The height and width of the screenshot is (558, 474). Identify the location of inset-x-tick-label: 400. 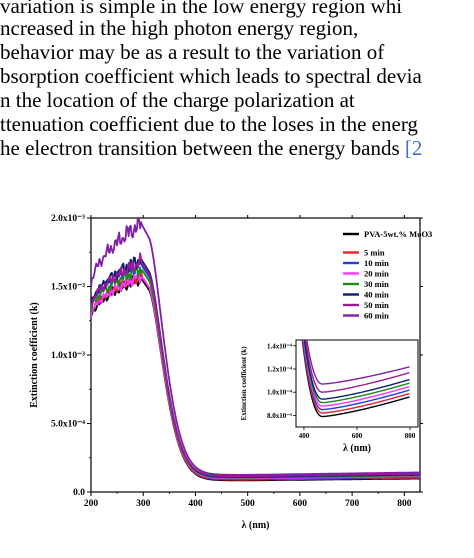
(304, 436).